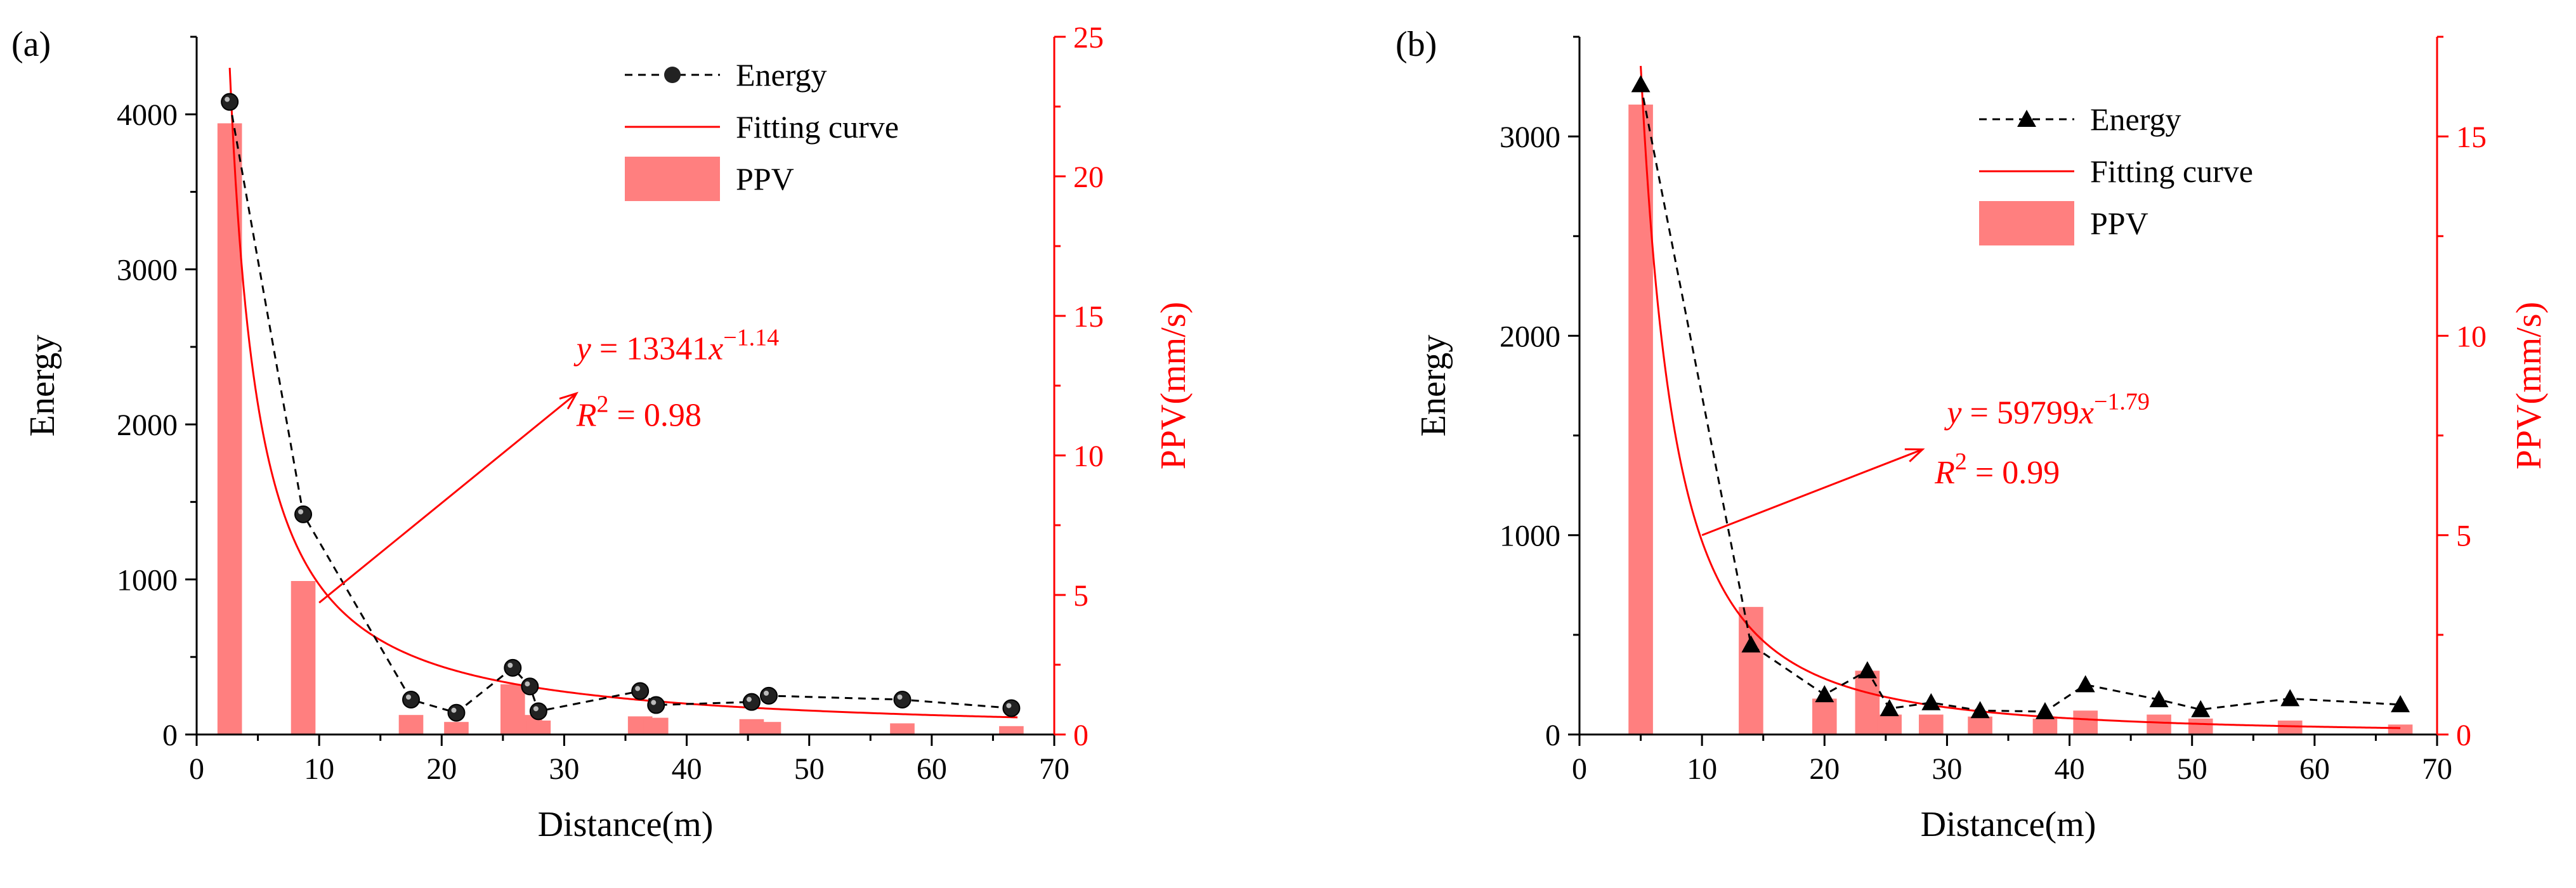 This screenshot has width=2576, height=888. Describe the element at coordinates (1953, 413) in the screenshot. I see `eq-y: y` at that location.